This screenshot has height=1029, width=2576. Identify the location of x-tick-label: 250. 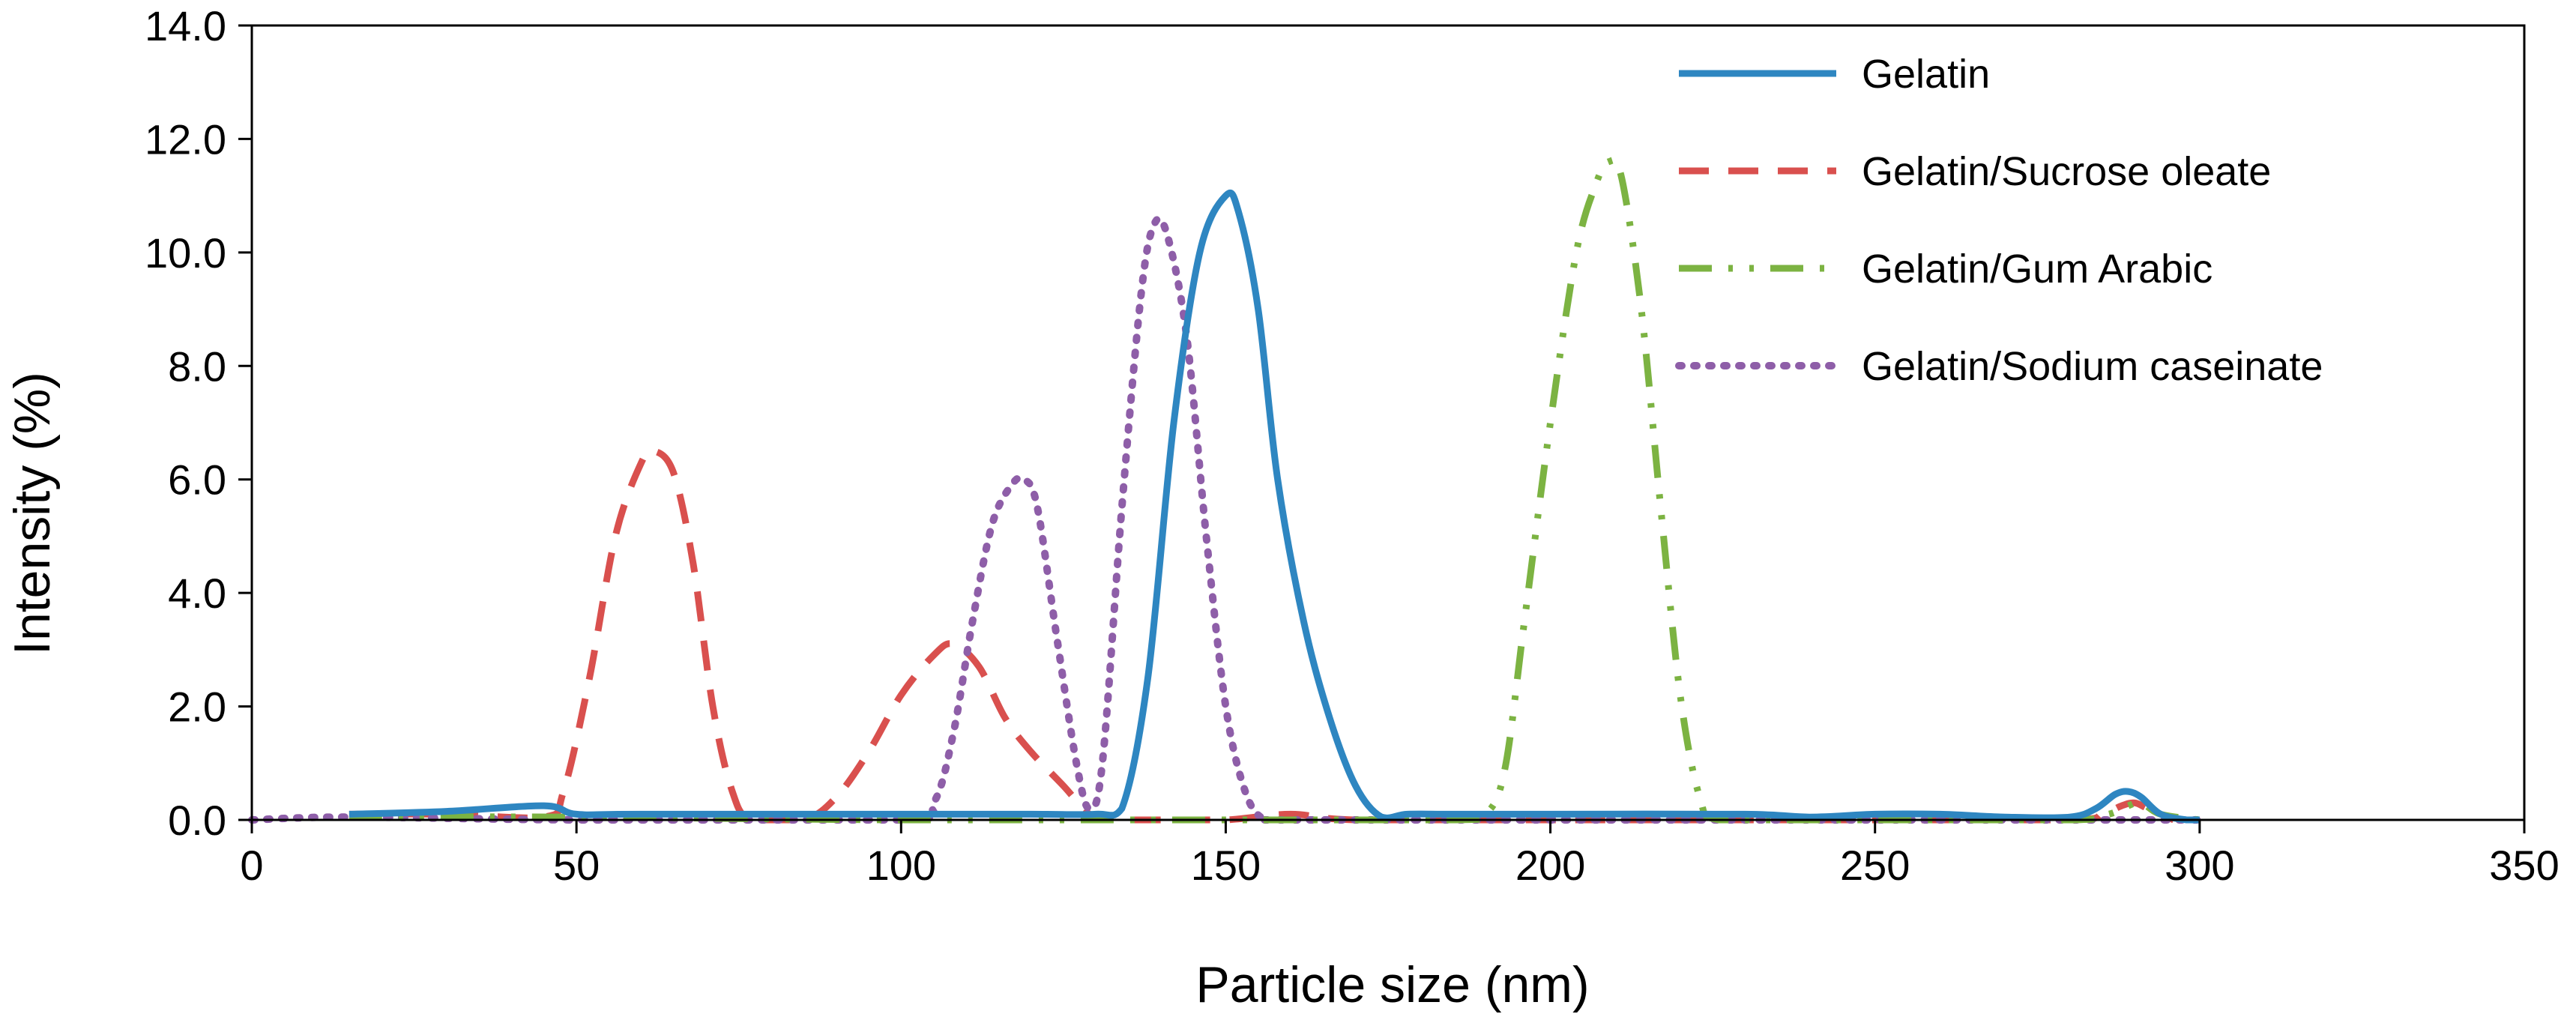
(1875, 865).